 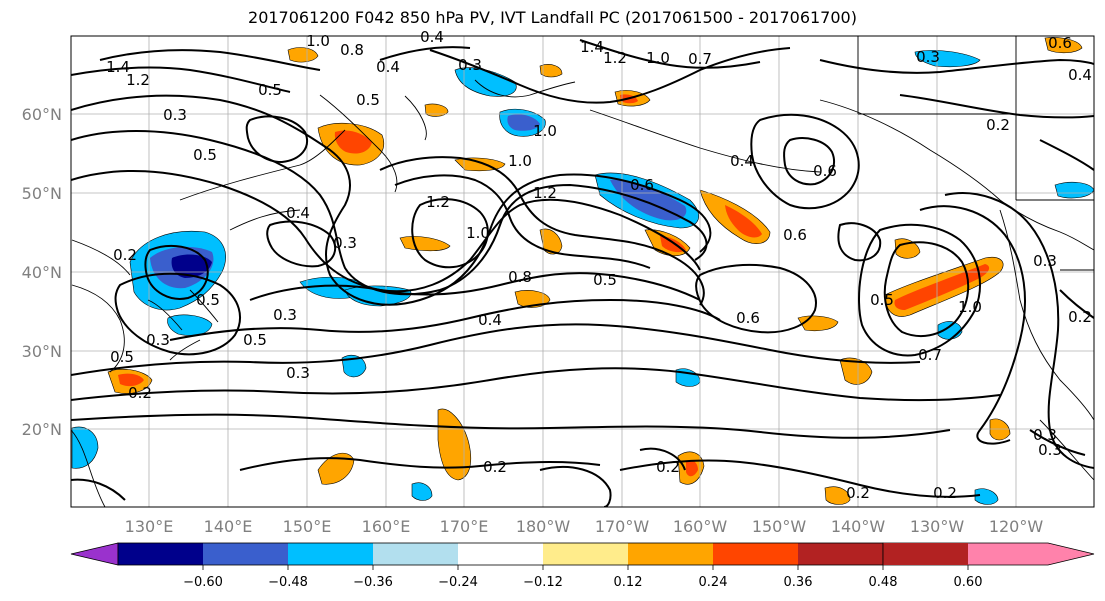 I want to click on shade-negative-alaska, so click(x=947, y=59).